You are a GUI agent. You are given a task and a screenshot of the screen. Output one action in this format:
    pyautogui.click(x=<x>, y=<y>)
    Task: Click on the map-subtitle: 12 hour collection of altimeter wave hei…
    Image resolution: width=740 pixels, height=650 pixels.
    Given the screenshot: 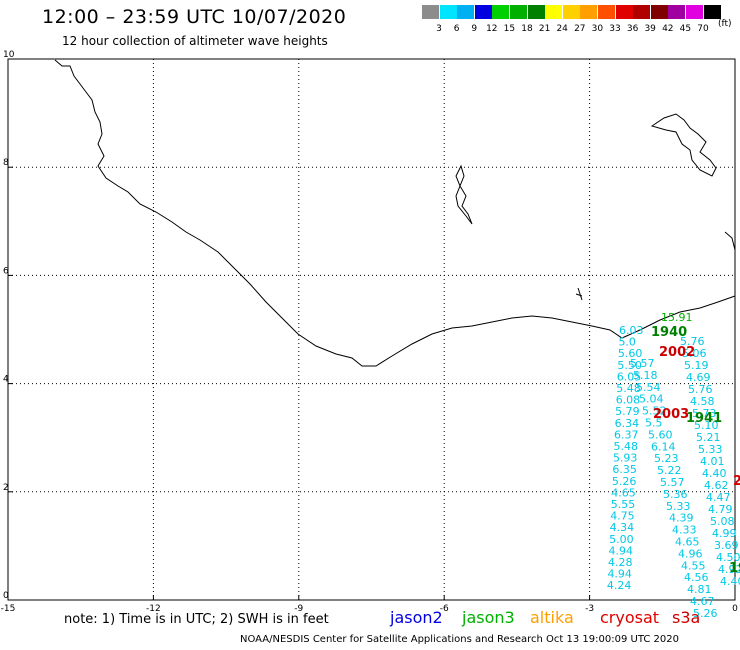 What is the action you would take?
    pyautogui.click(x=195, y=41)
    